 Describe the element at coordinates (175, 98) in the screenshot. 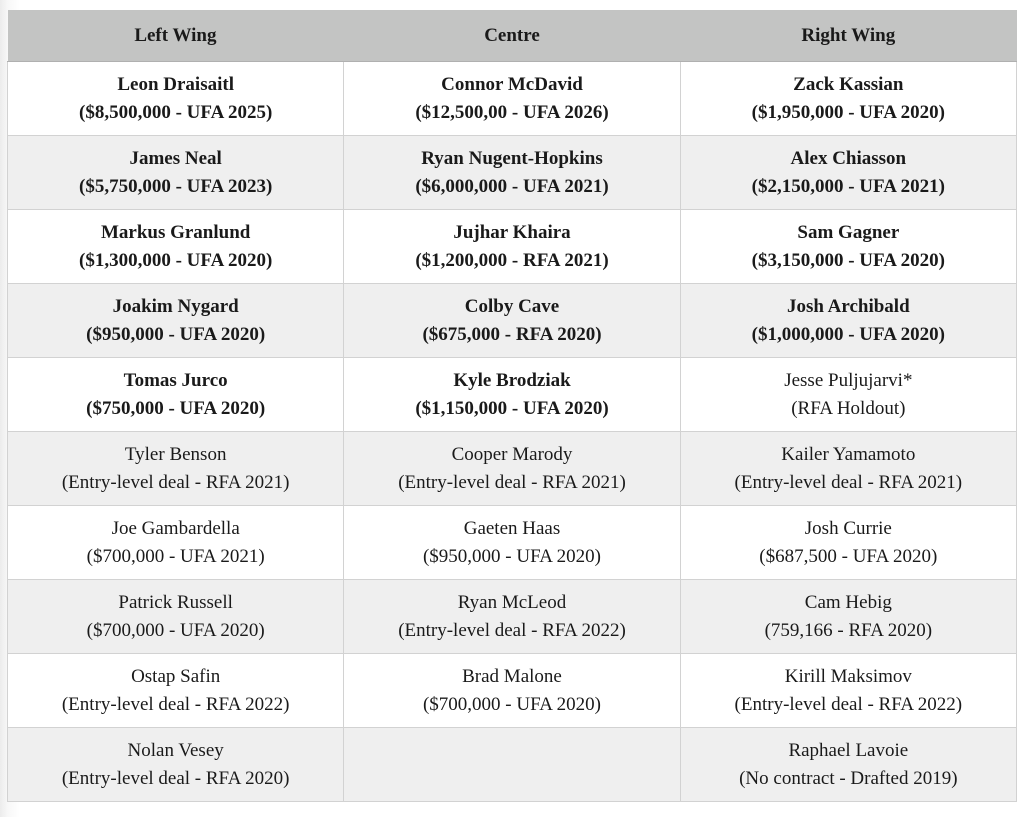

I see `player-cell: Leon Draisaitl ($8,500,000 - UFA 2025)` at that location.